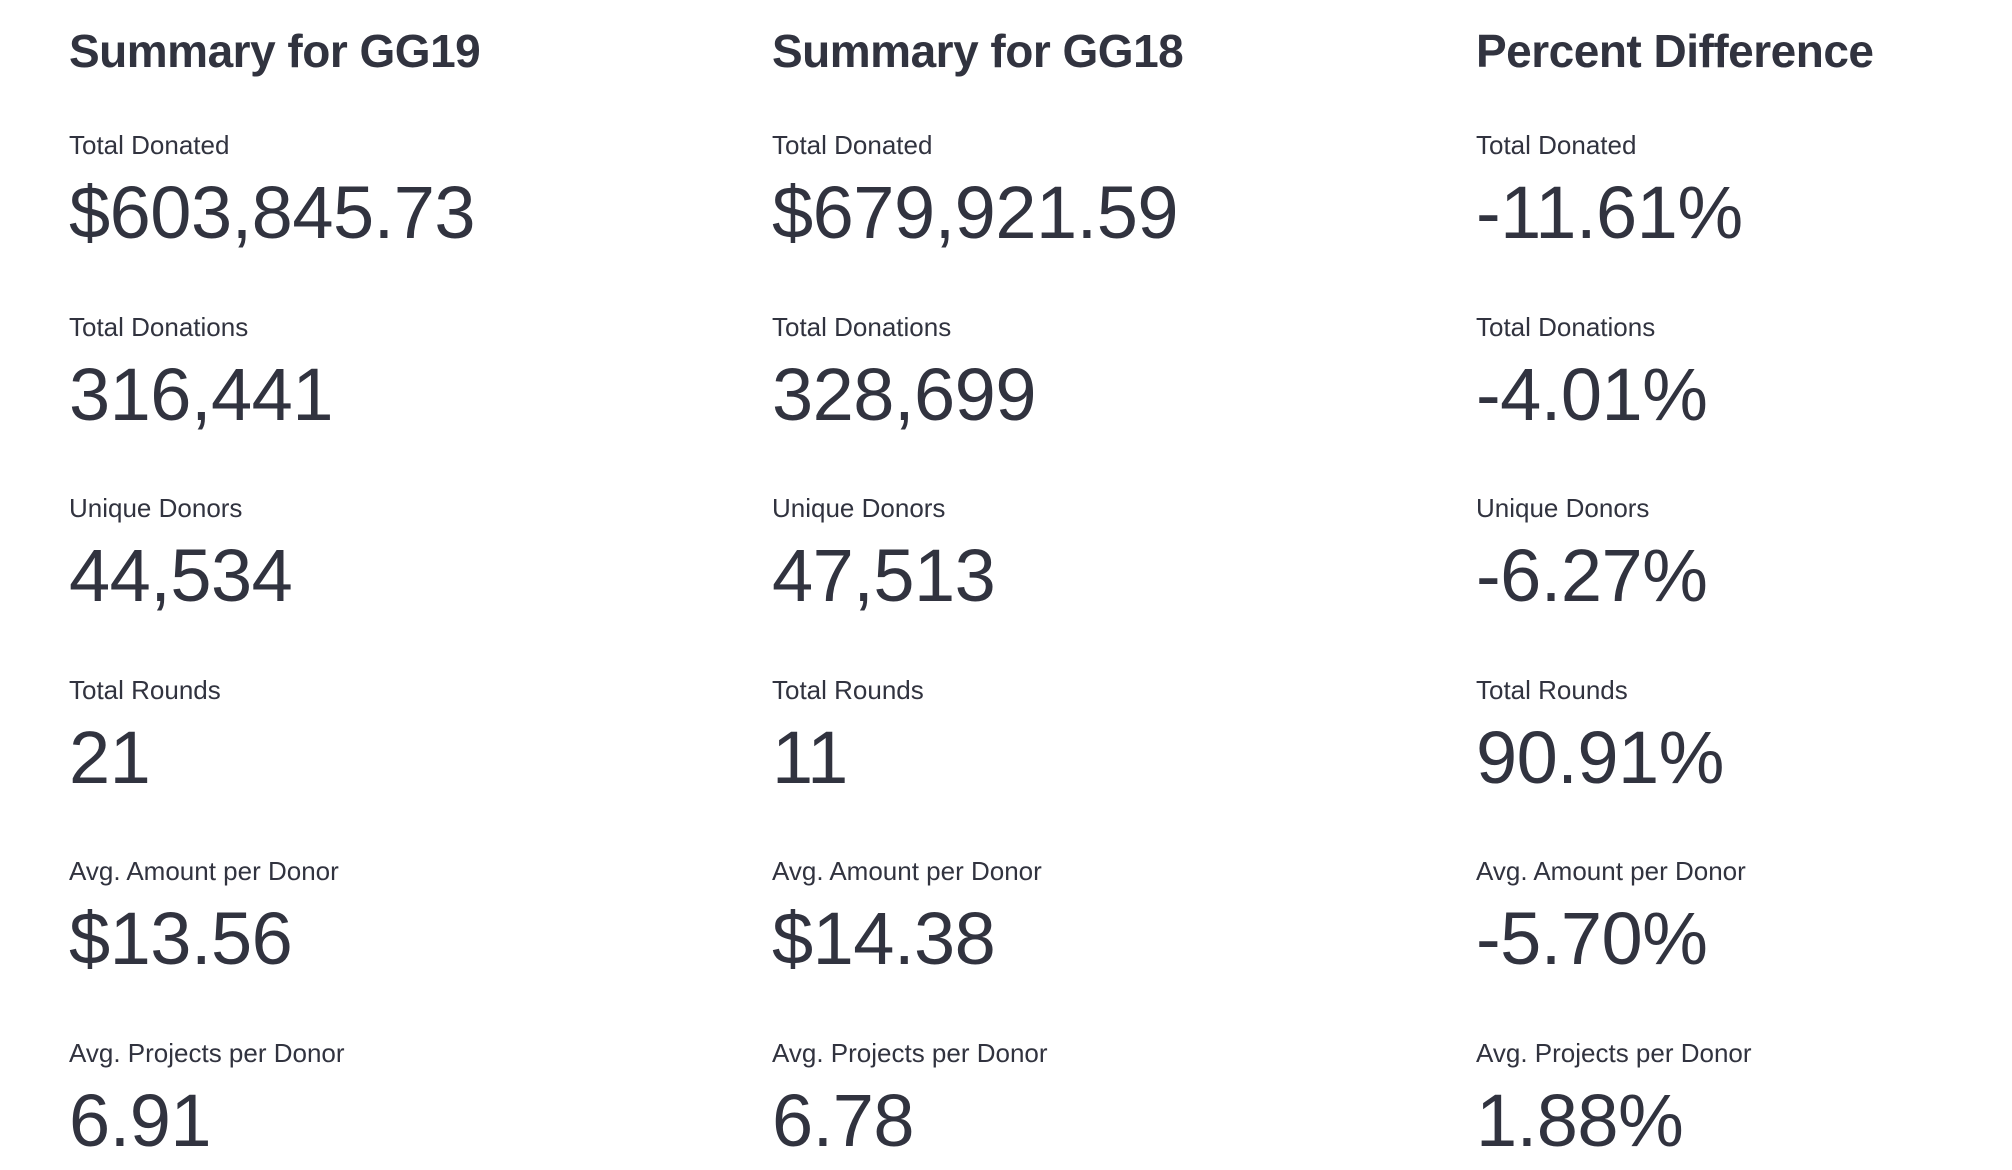 The height and width of the screenshot is (1170, 2012). What do you see at coordinates (201, 394) in the screenshot?
I see `metric-value: 316,441` at bounding box center [201, 394].